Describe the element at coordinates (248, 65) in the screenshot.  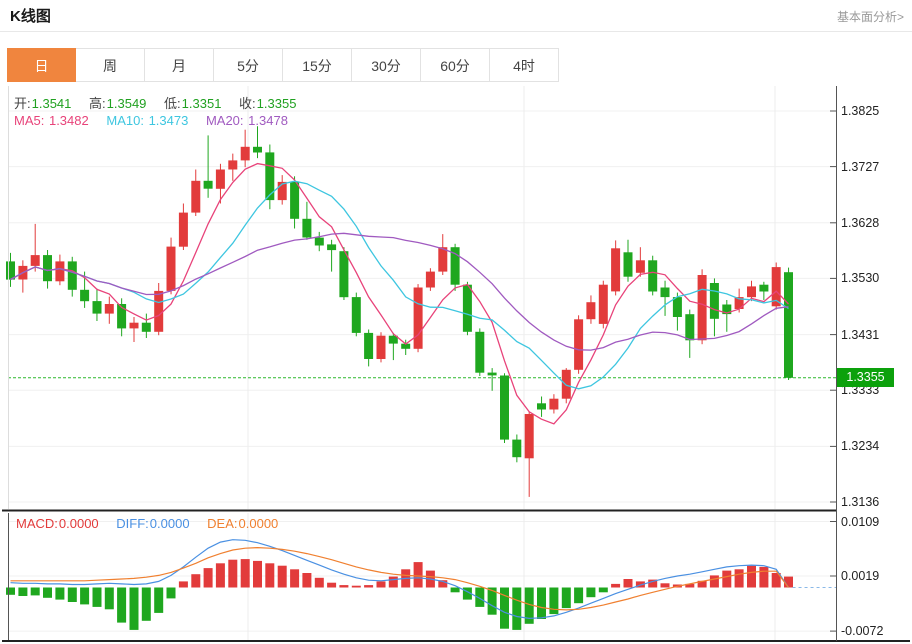
I see `tab-5min: 5分` at that location.